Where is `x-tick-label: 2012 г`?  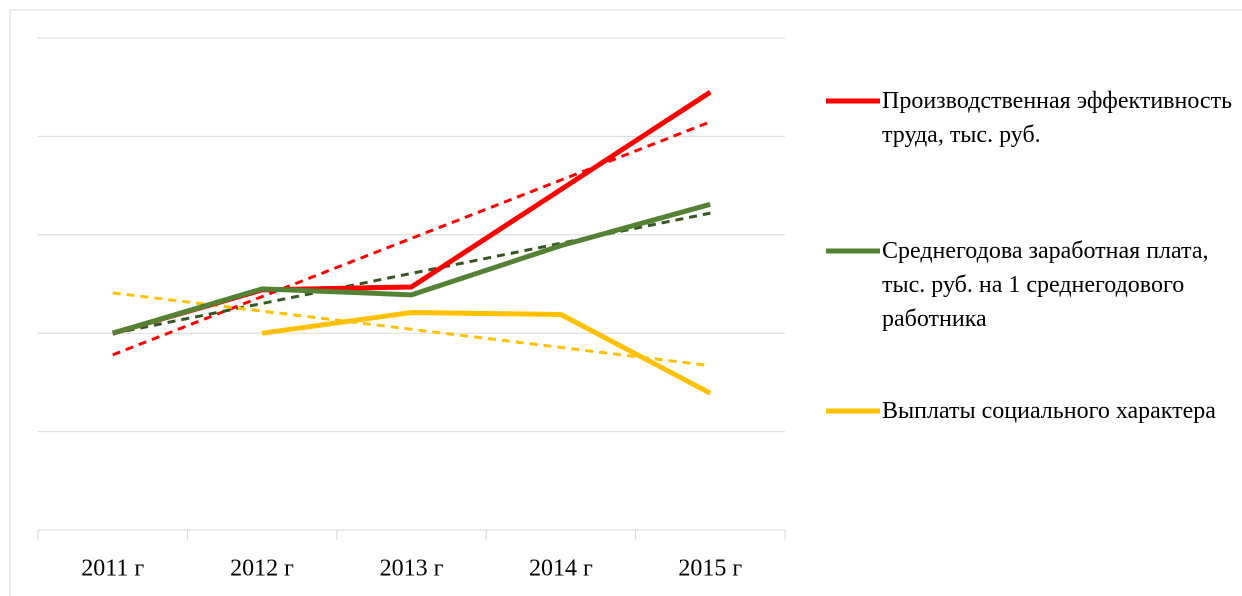 x-tick-label: 2012 г is located at coordinates (262, 569).